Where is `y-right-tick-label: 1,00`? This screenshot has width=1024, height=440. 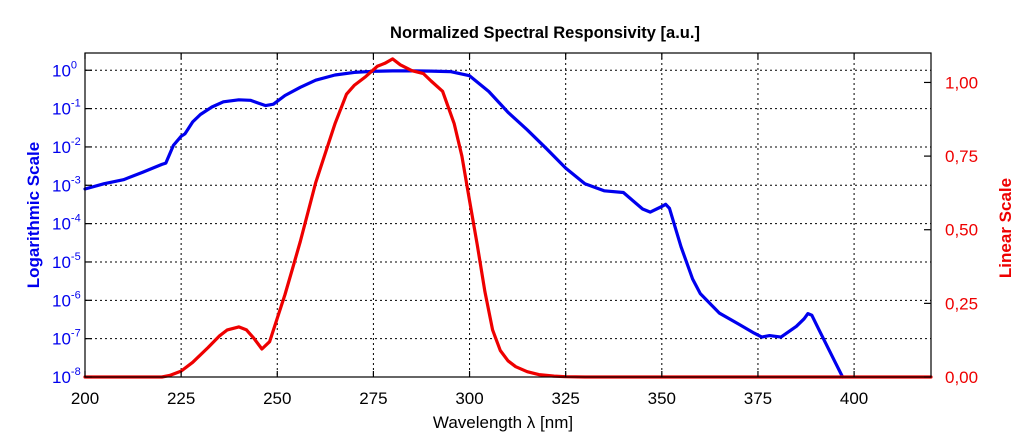 y-right-tick-label: 1,00 is located at coordinates (961, 82).